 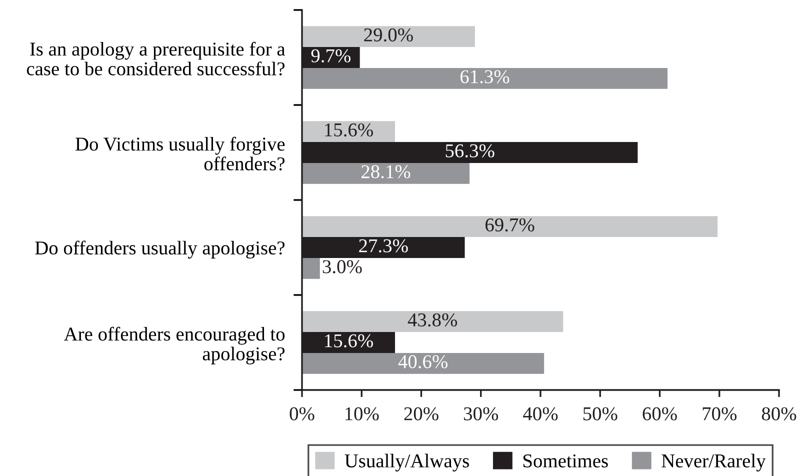 What do you see at coordinates (383, 245) in the screenshot?
I see `data-label: 27.3%` at bounding box center [383, 245].